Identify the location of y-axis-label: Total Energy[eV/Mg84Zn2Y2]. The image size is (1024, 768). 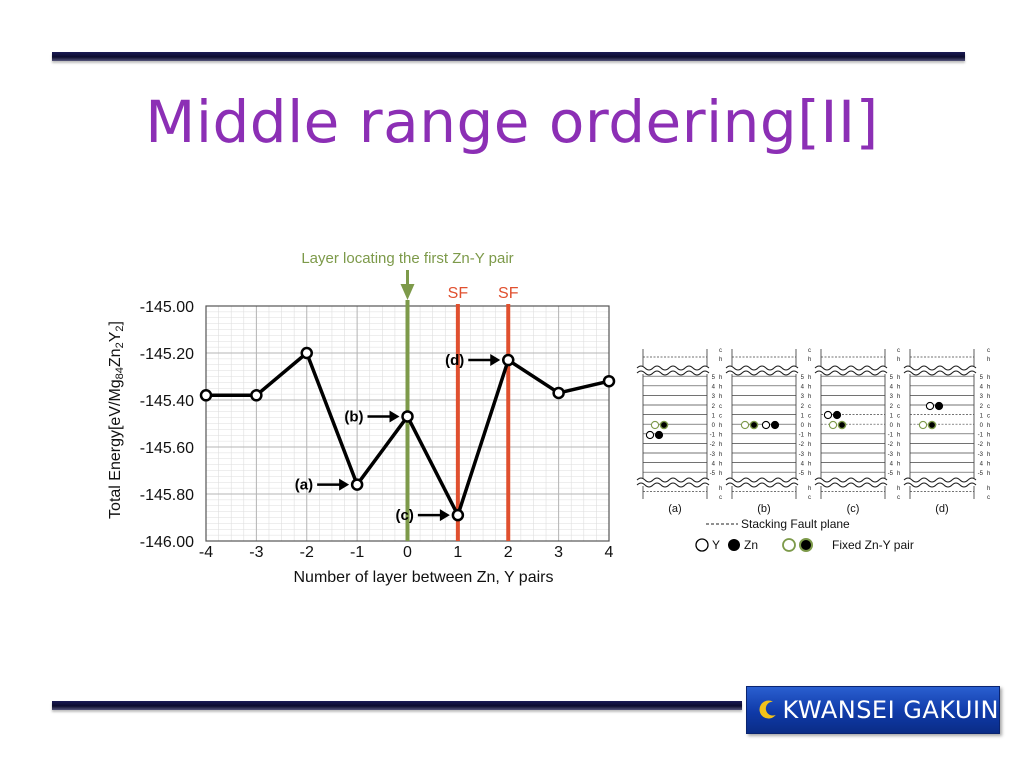
(116, 420).